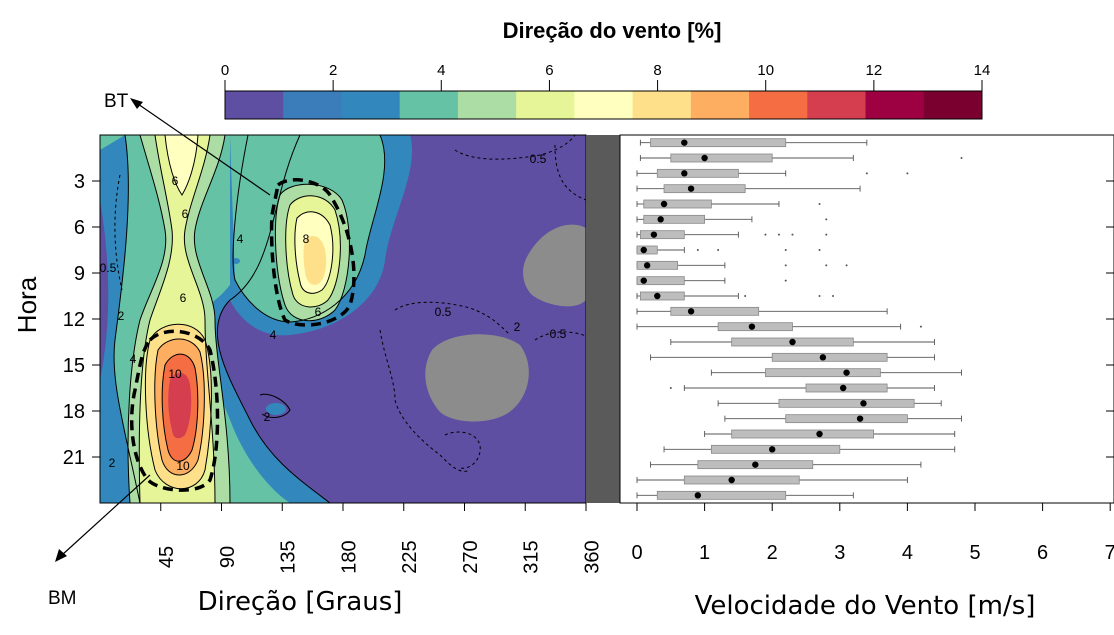 This screenshot has width=1114, height=635. What do you see at coordinates (187, 143) in the screenshot?
I see `bt-annotation: BT` at bounding box center [187, 143].